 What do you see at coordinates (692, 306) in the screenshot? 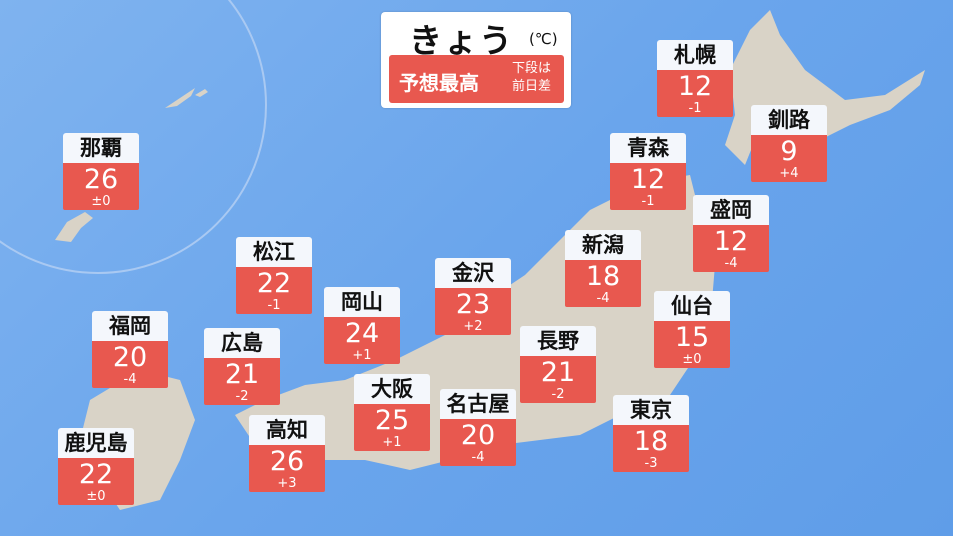
I see `city-name: 仙台` at bounding box center [692, 306].